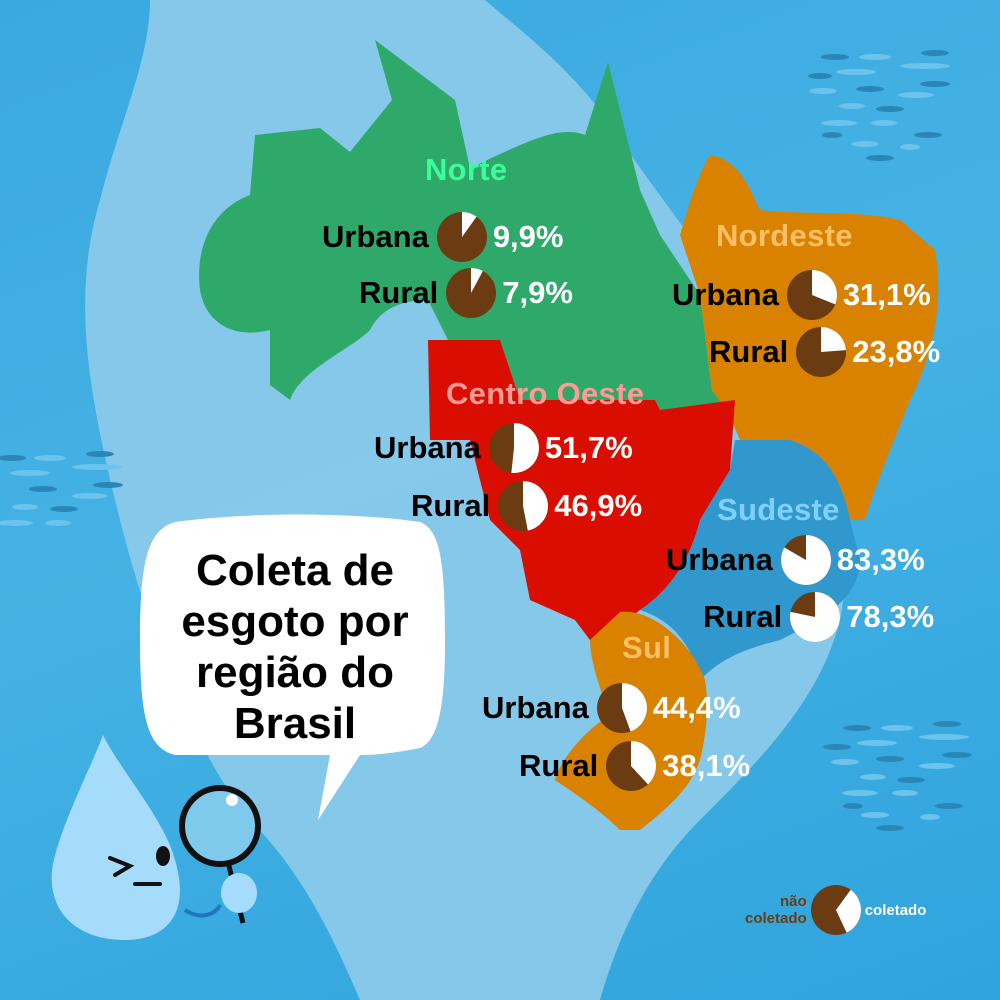 This screenshot has width=1000, height=1000. I want to click on norte-rural-row: Rural 7,9%, so click(466, 293).